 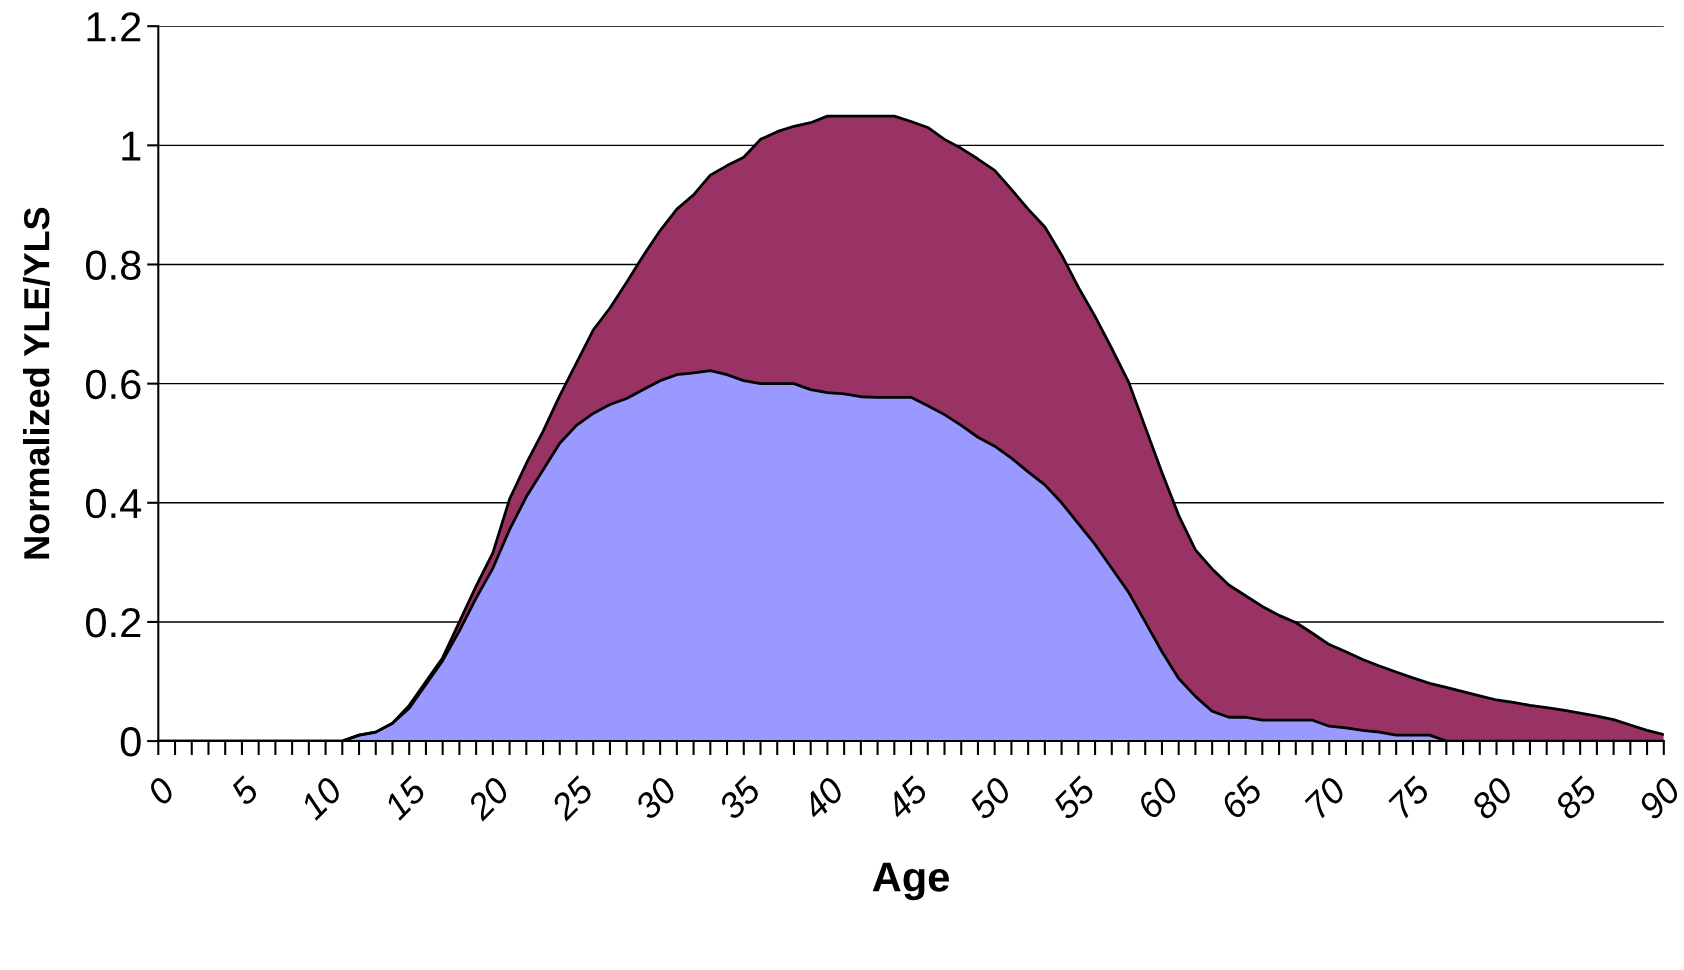 What do you see at coordinates (36, 383) in the screenshot?
I see `y-axis-title: Normalized YLE/YLS` at bounding box center [36, 383].